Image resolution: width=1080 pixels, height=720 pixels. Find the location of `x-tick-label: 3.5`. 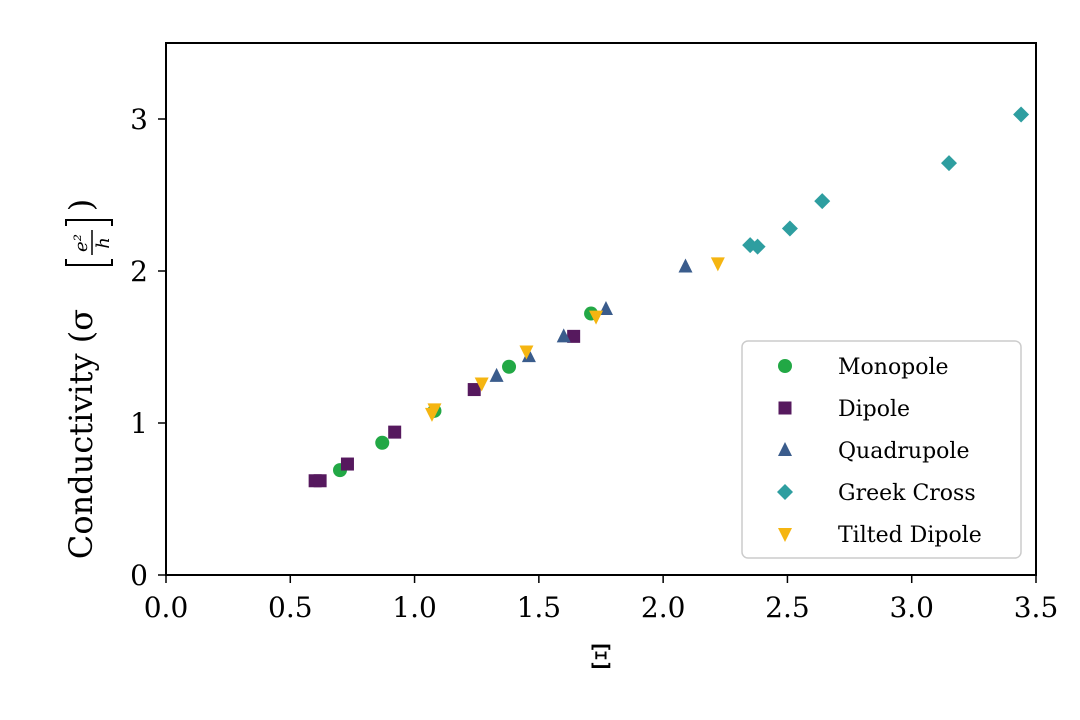

x-tick-label: 3.5 is located at coordinates (1036, 607).